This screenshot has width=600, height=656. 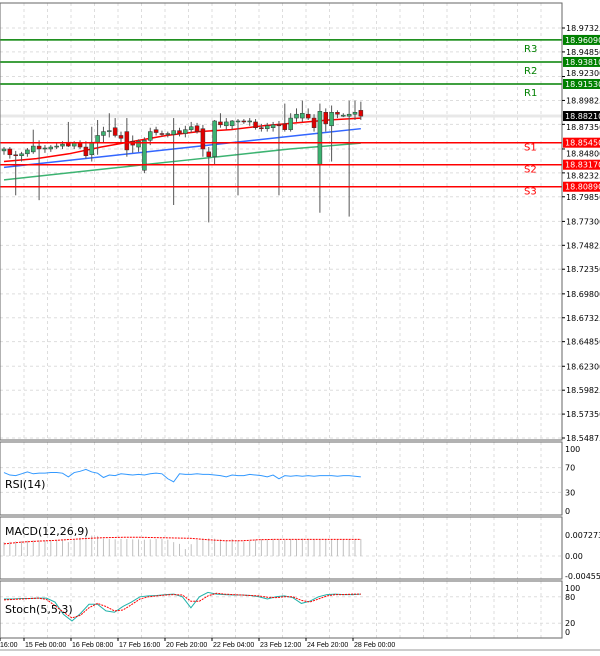 What do you see at coordinates (139, 645) in the screenshot?
I see `x-tick-label: 17 Feb 16:00` at bounding box center [139, 645].